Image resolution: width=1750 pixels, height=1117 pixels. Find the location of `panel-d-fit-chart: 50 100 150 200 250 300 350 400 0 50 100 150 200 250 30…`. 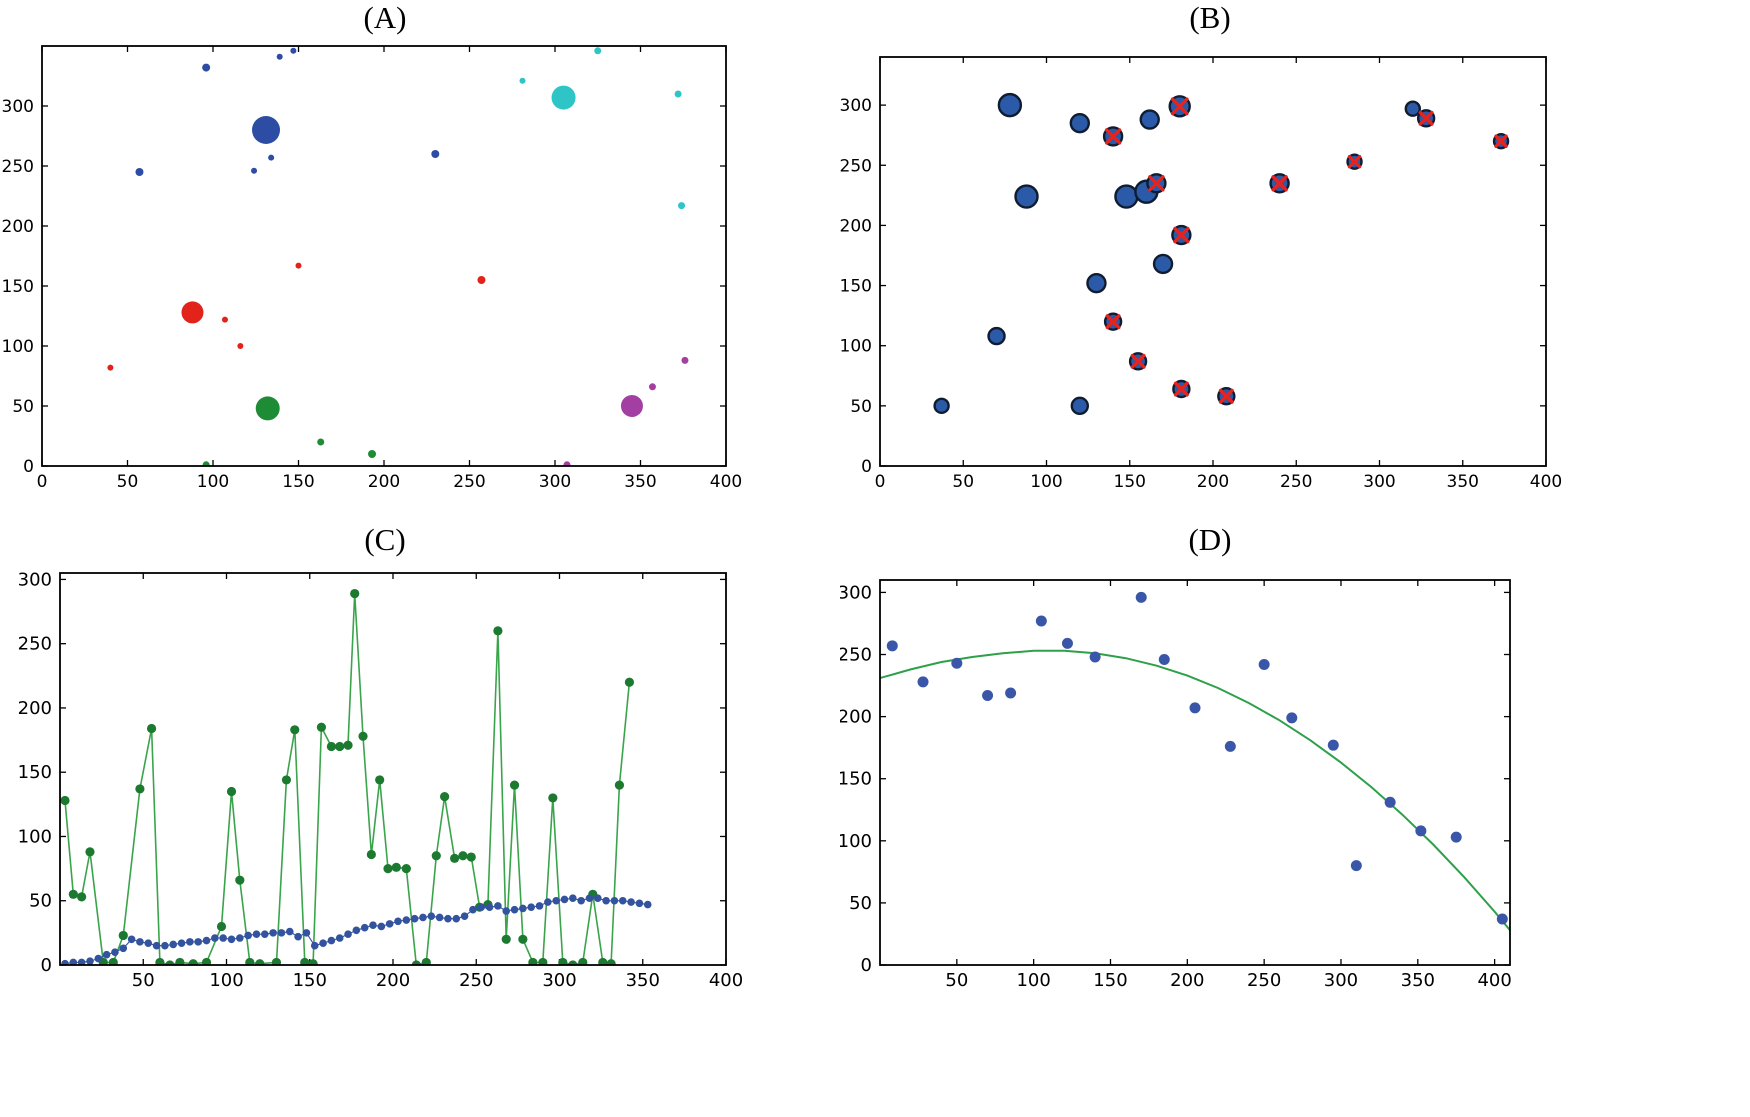

panel-d-fit-chart: 50 100 150 200 250 300 350 400 0 50 100 150 200 250 30… is located at coordinates (1176, 785).